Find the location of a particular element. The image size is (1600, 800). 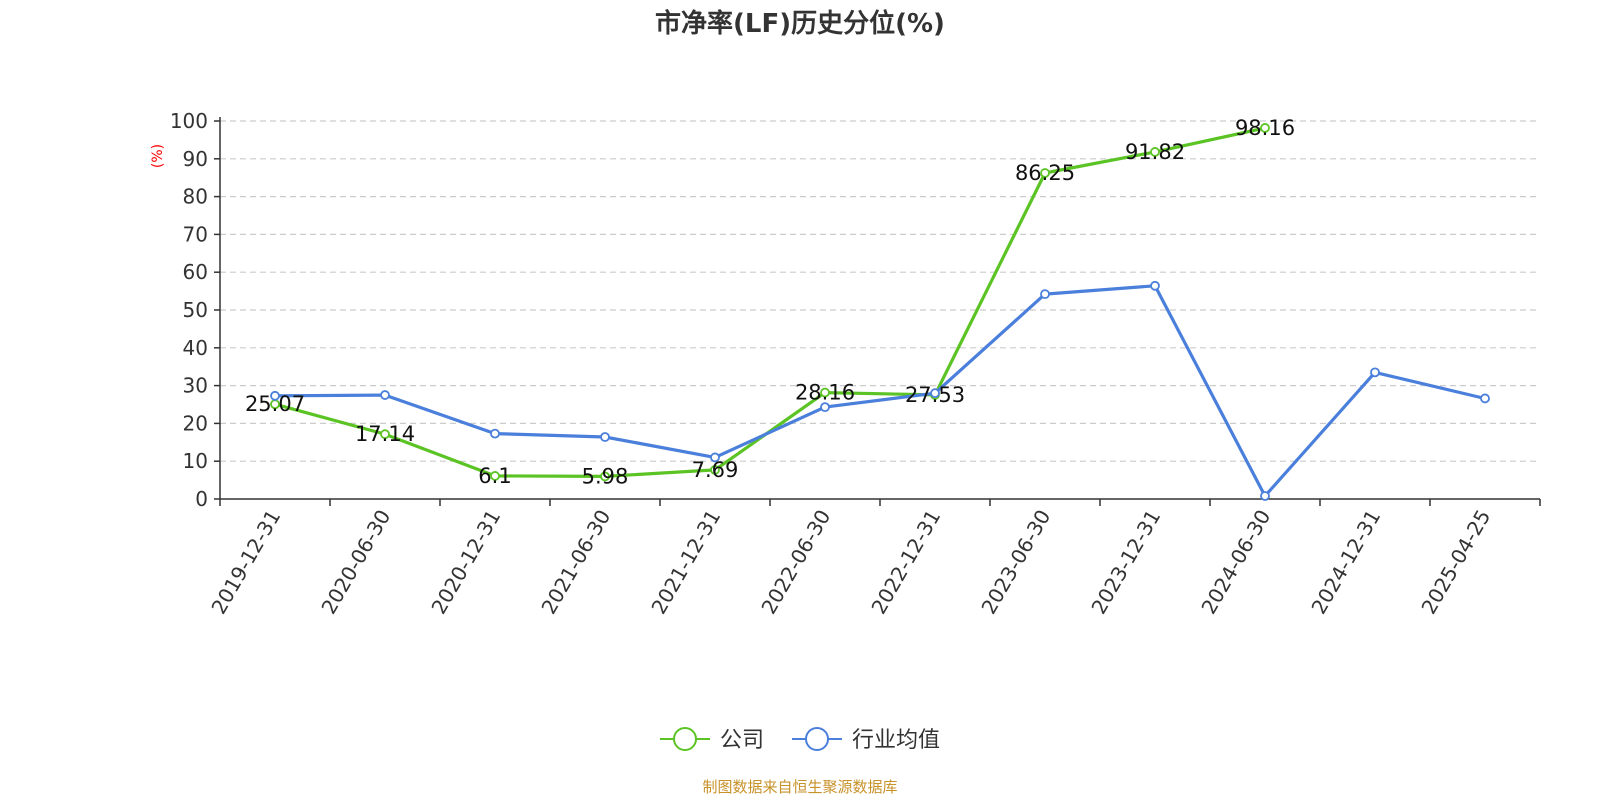

y-tick-label: 100 is located at coordinates (189, 121).